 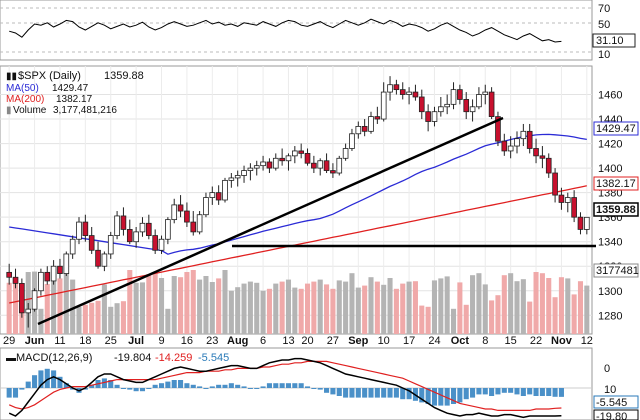 I want to click on legend-volume-value: 3,177,481,216, so click(x=85, y=110).